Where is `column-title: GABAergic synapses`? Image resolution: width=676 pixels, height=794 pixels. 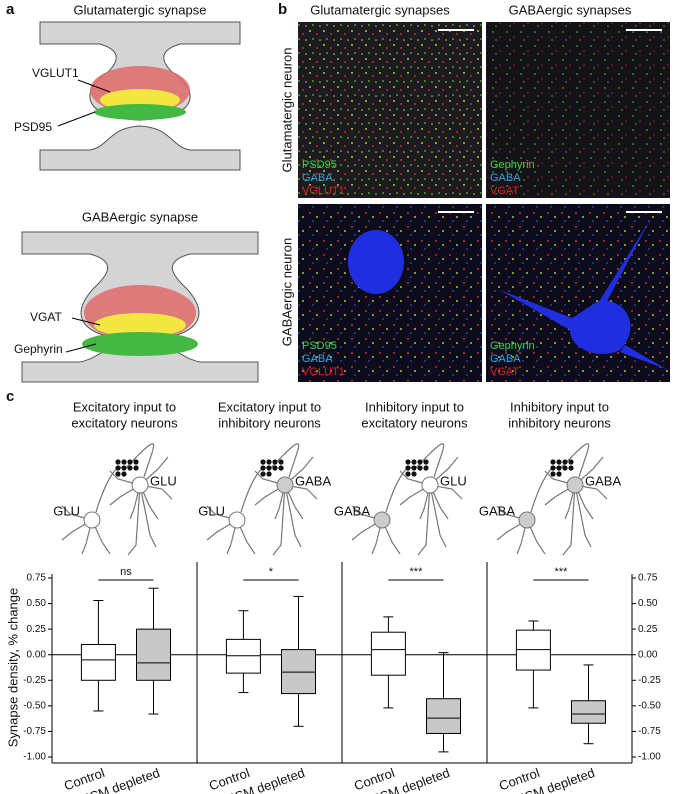
column-title: GABAergic synapses is located at coordinates (570, 9).